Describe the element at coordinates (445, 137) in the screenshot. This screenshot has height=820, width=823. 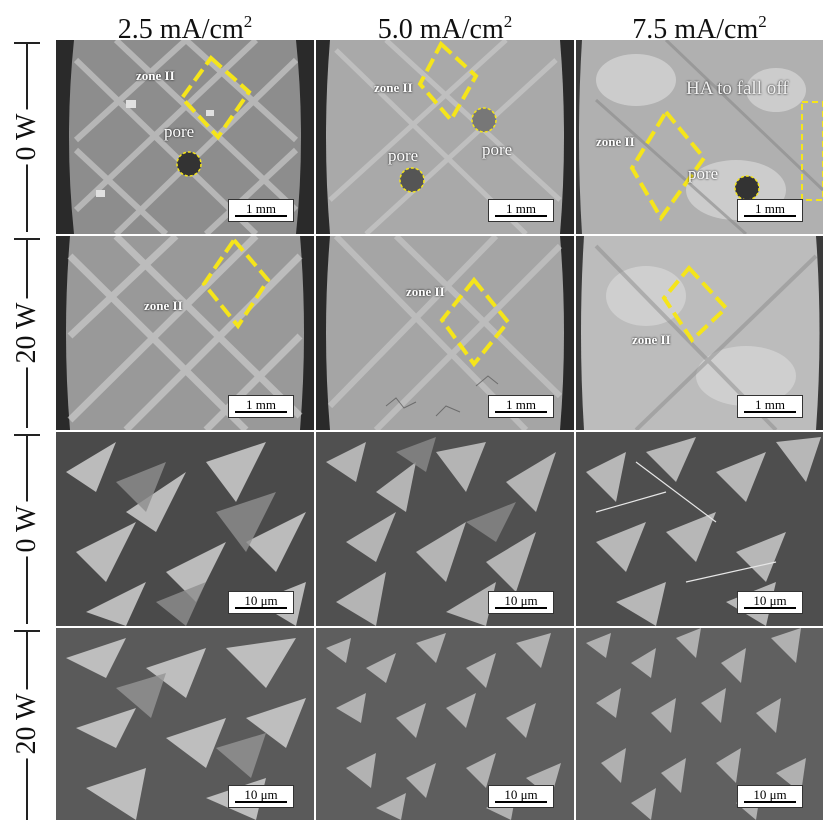
I see `sem-panel-r1c2: zone II pore pore 1 mm` at that location.